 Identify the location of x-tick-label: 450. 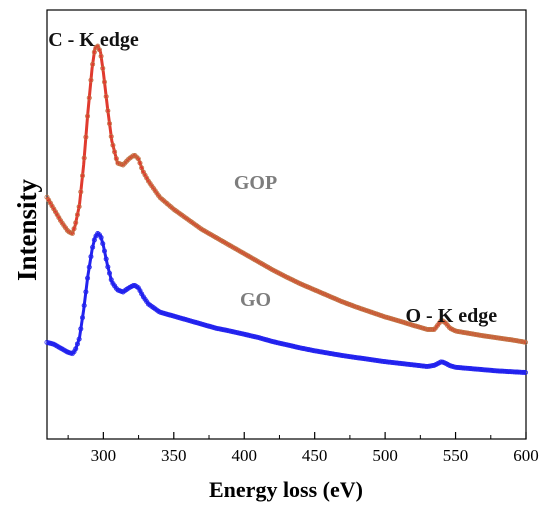
(315, 455).